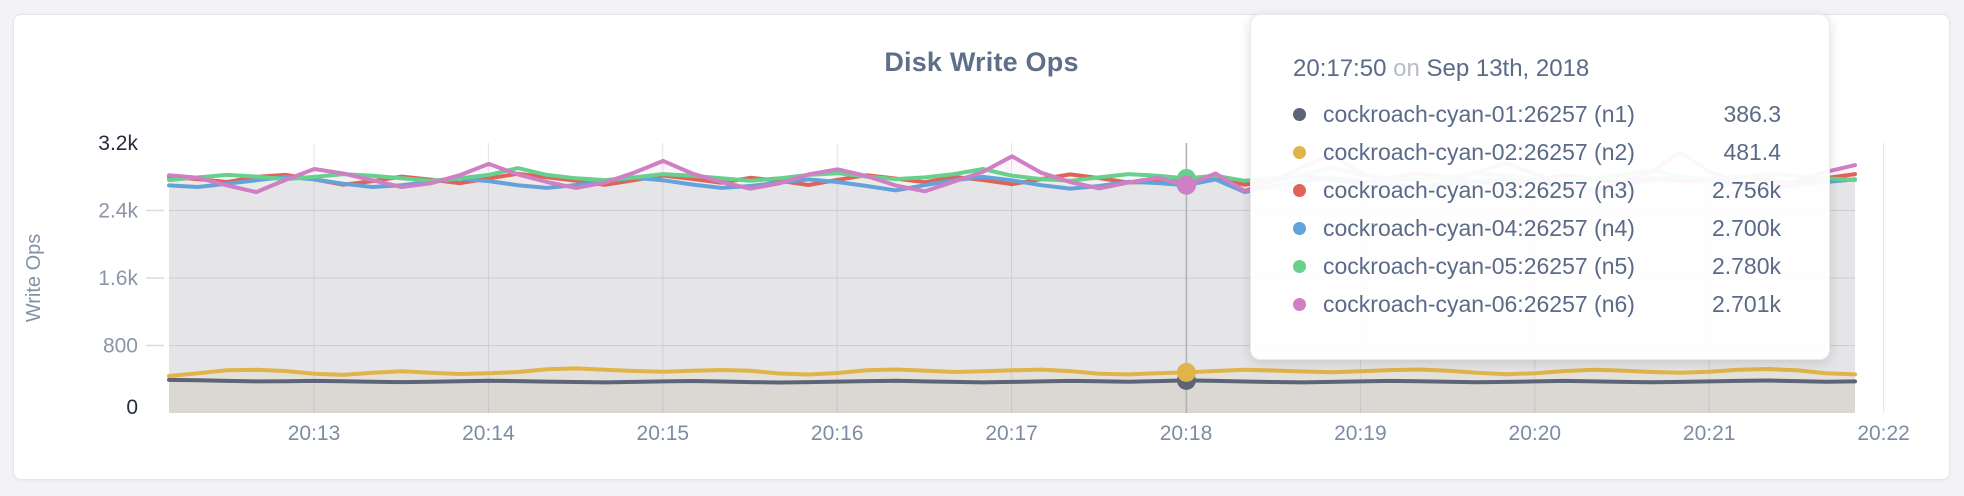 The height and width of the screenshot is (496, 1964). I want to click on tooltip-series-value: 2.780k, so click(1746, 265).